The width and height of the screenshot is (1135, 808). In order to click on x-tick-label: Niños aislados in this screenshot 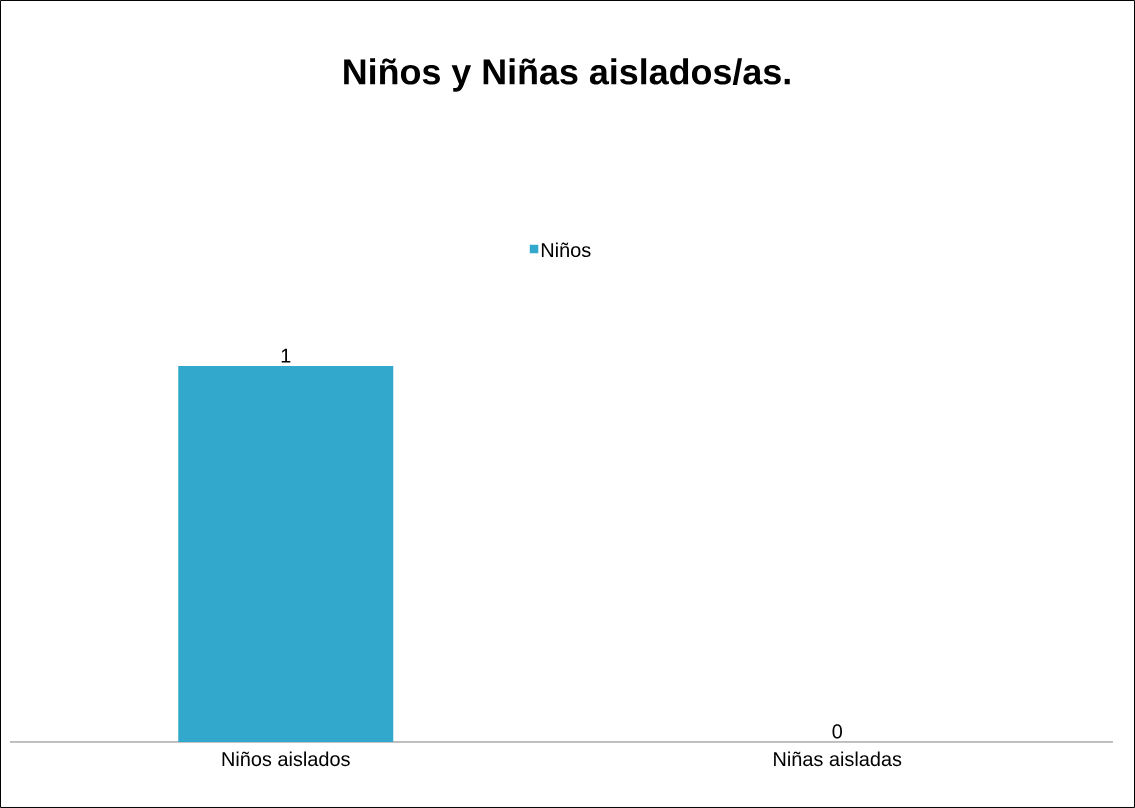, I will do `click(286, 759)`.